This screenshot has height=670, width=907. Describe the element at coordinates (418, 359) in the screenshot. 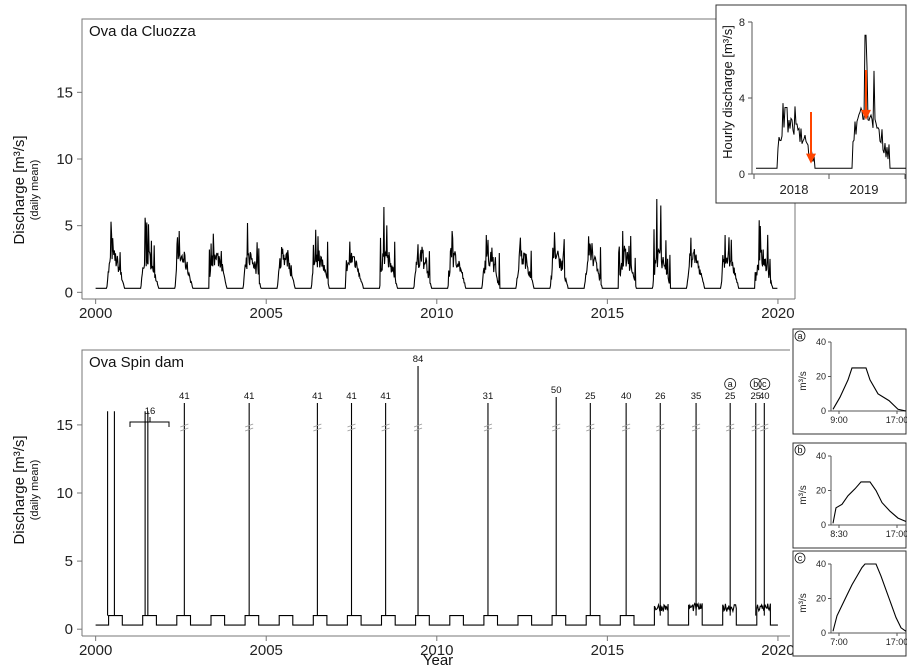

I see `flushing-peak-label: 84` at that location.